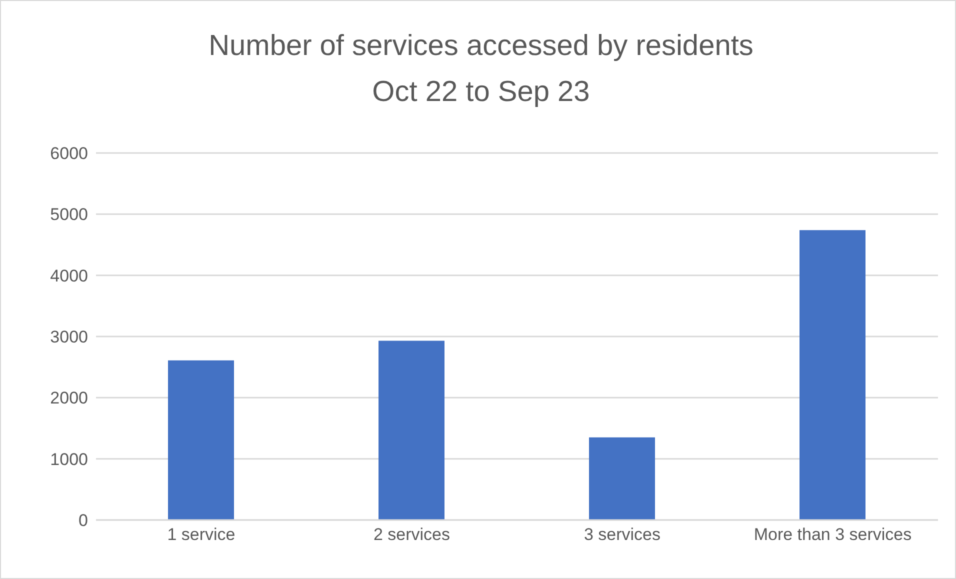 This screenshot has width=956, height=579. I want to click on chart-title: Number of services accessed by residents Oct 22 to Sep 23, so click(481, 69).